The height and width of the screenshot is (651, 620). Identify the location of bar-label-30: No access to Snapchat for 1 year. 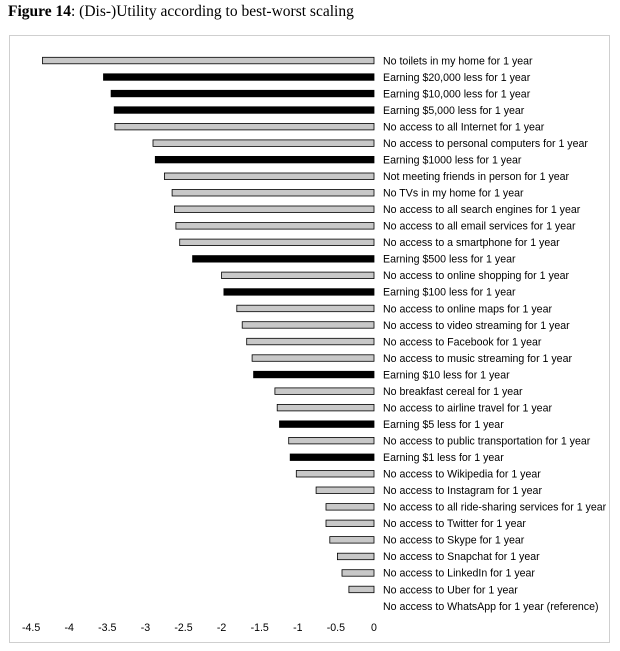
(461, 557).